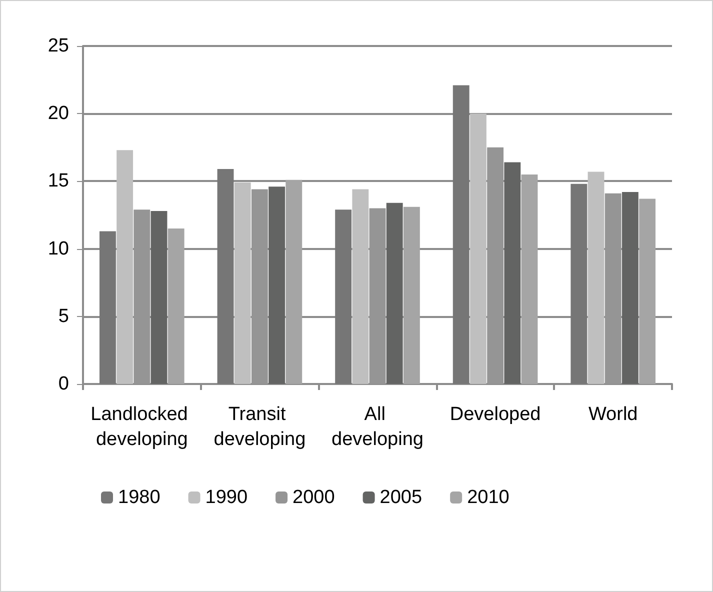 This screenshot has width=713, height=592. I want to click on x-tick-label: All developing, so click(378, 427).